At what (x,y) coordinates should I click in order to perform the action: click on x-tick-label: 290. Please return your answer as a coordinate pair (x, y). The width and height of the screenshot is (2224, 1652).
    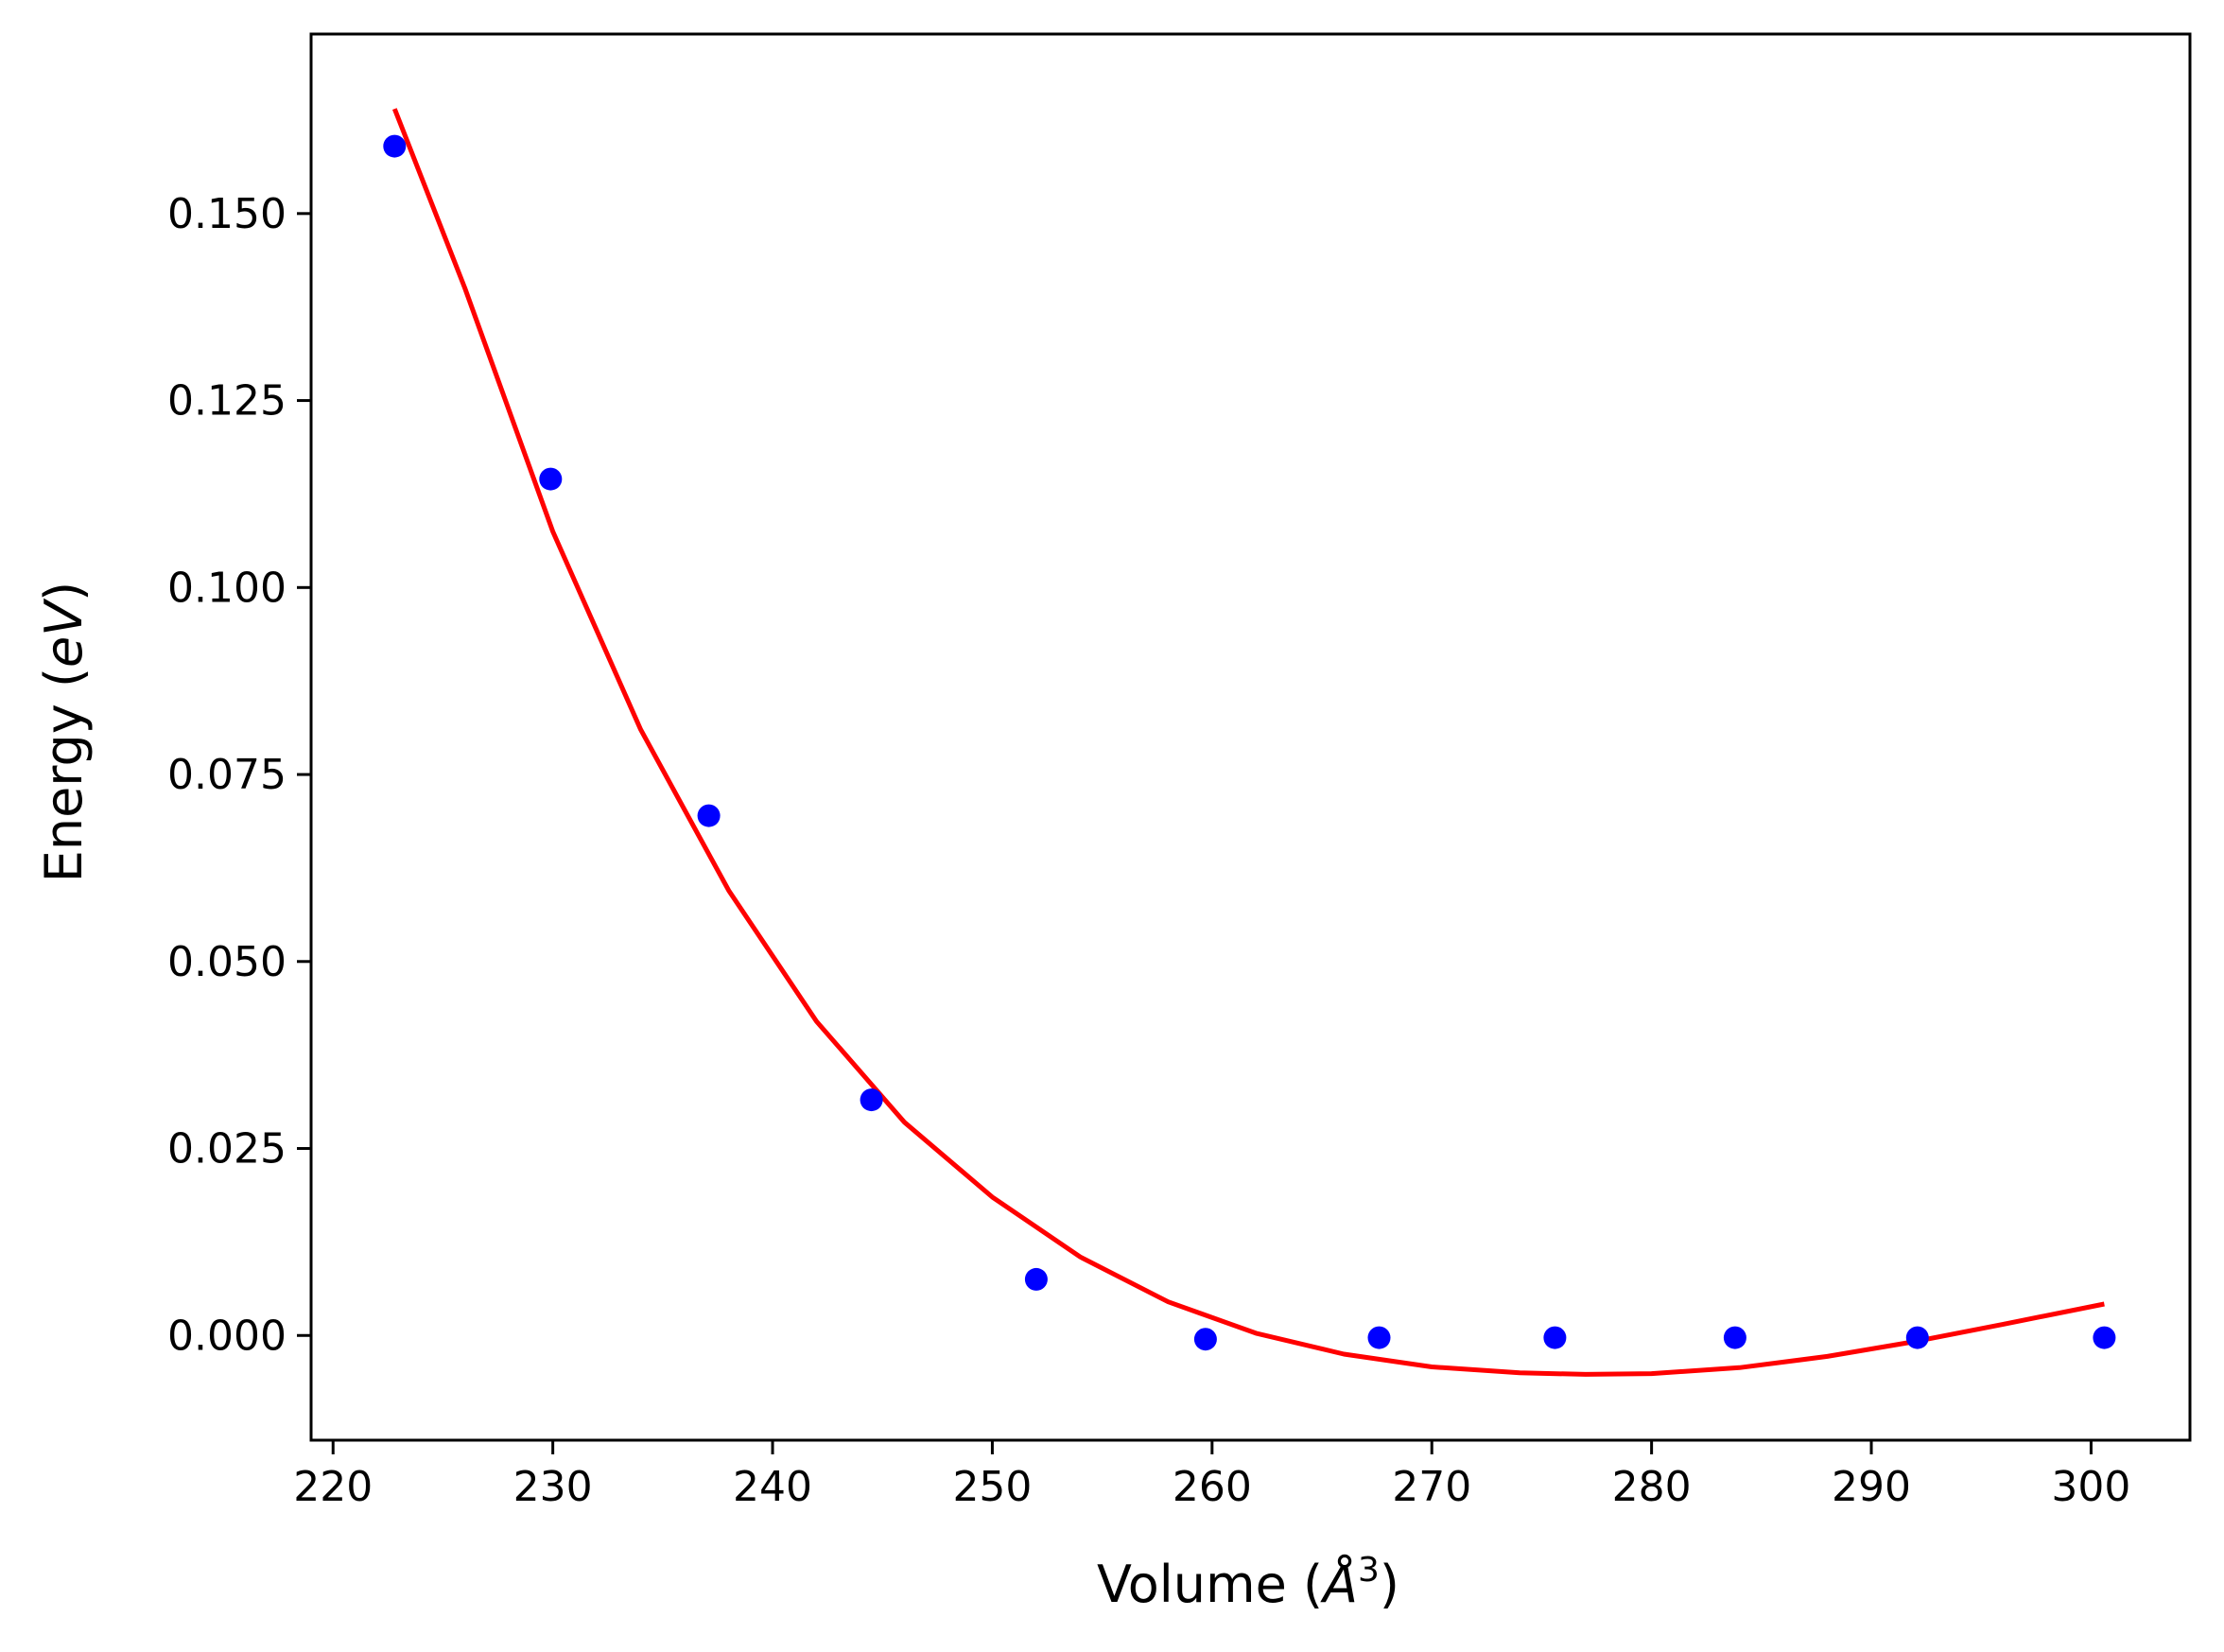
    Looking at the image, I should click on (1872, 1487).